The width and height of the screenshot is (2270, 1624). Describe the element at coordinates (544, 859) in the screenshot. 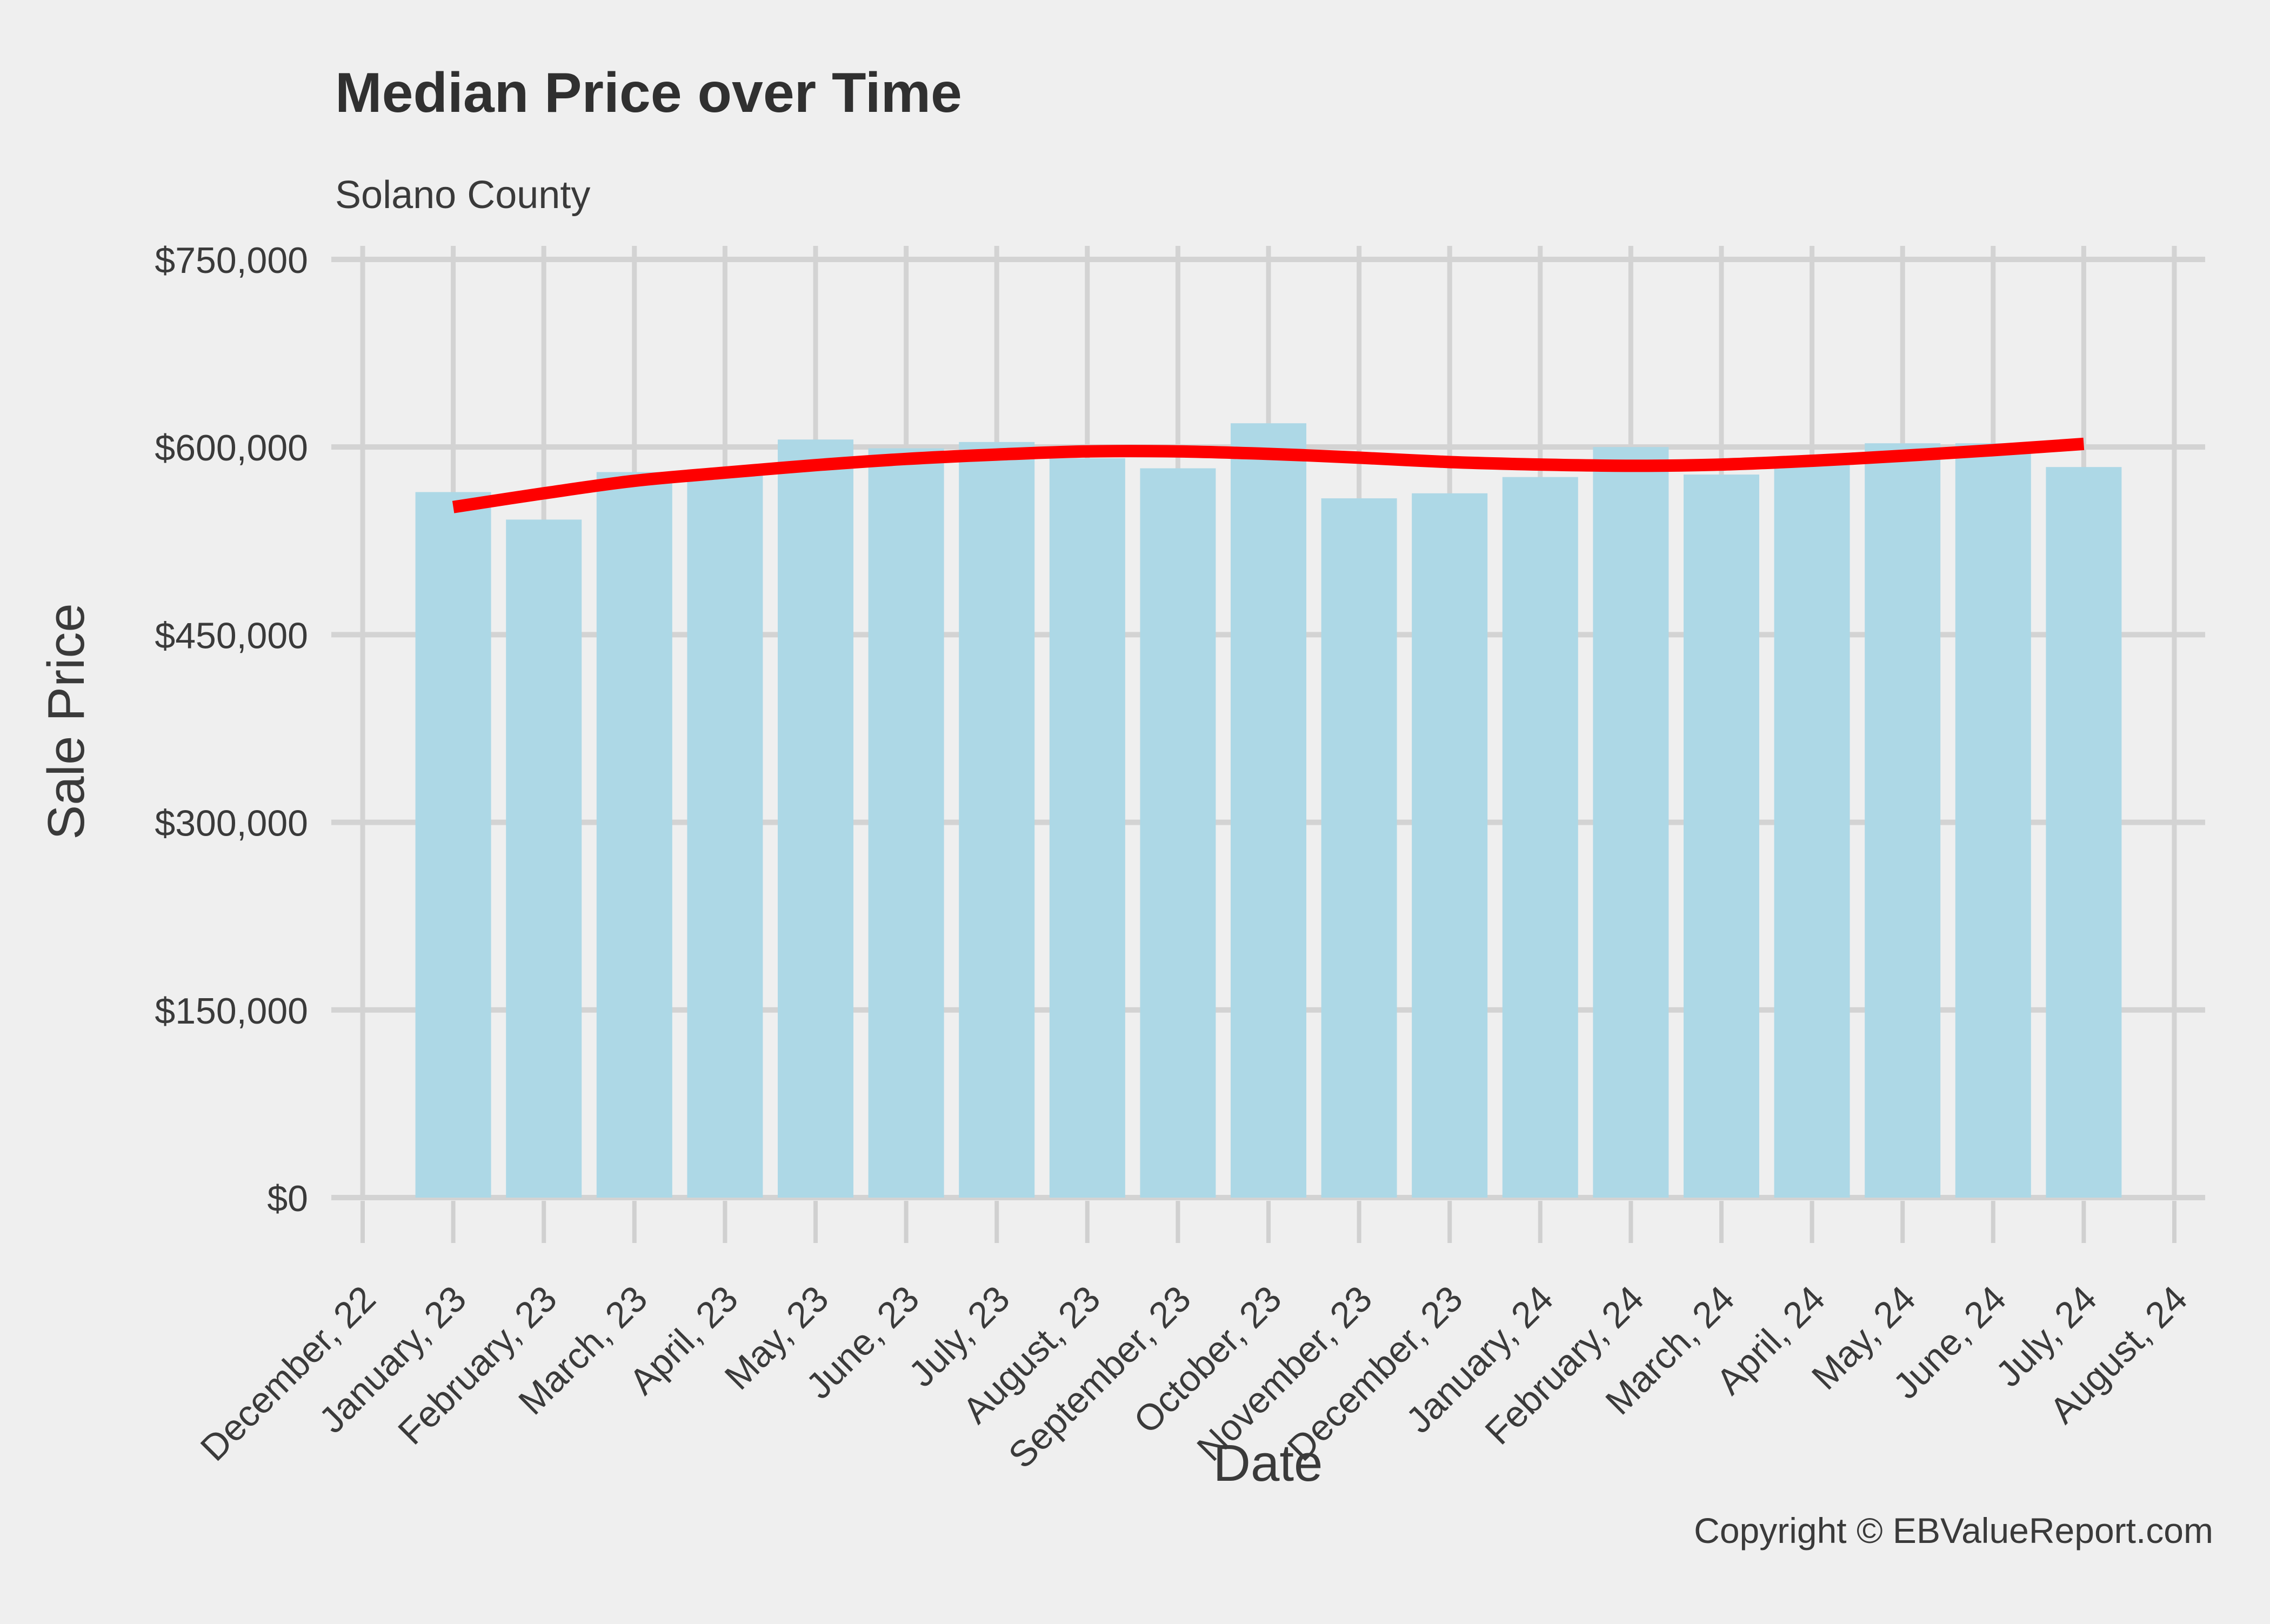

I see `bar-February, 23` at that location.